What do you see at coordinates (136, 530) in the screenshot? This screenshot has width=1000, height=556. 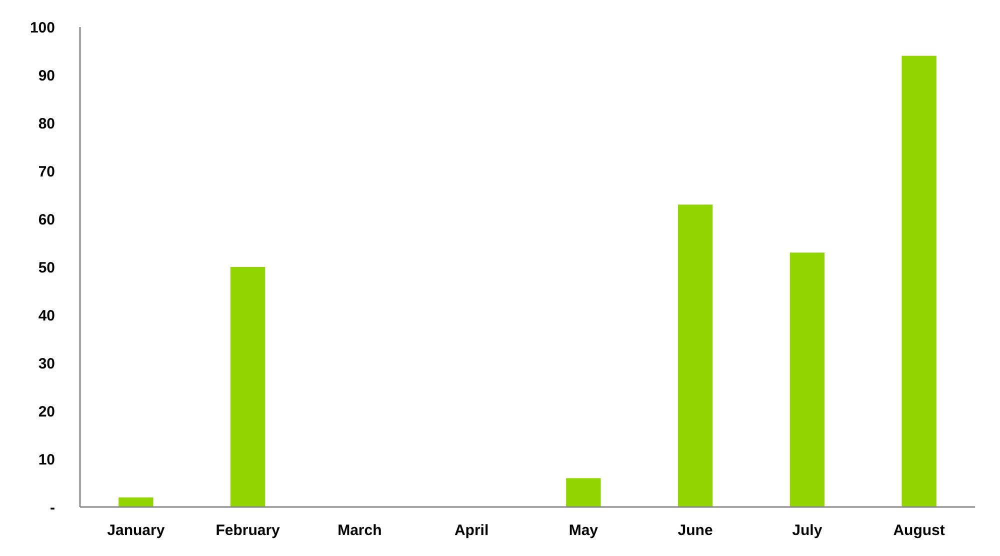 I see `x-tick-label: January` at bounding box center [136, 530].